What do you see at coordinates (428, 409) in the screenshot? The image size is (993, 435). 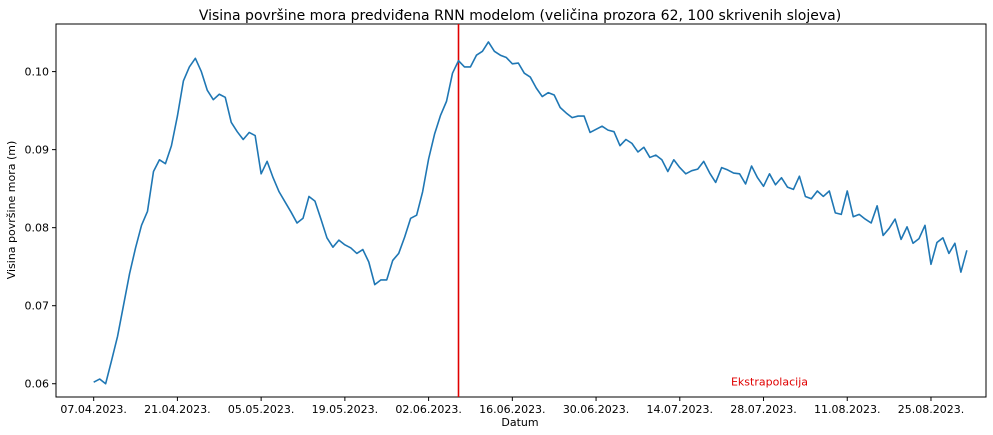 I see `x-tick-label: 02.06.2023.` at bounding box center [428, 409].